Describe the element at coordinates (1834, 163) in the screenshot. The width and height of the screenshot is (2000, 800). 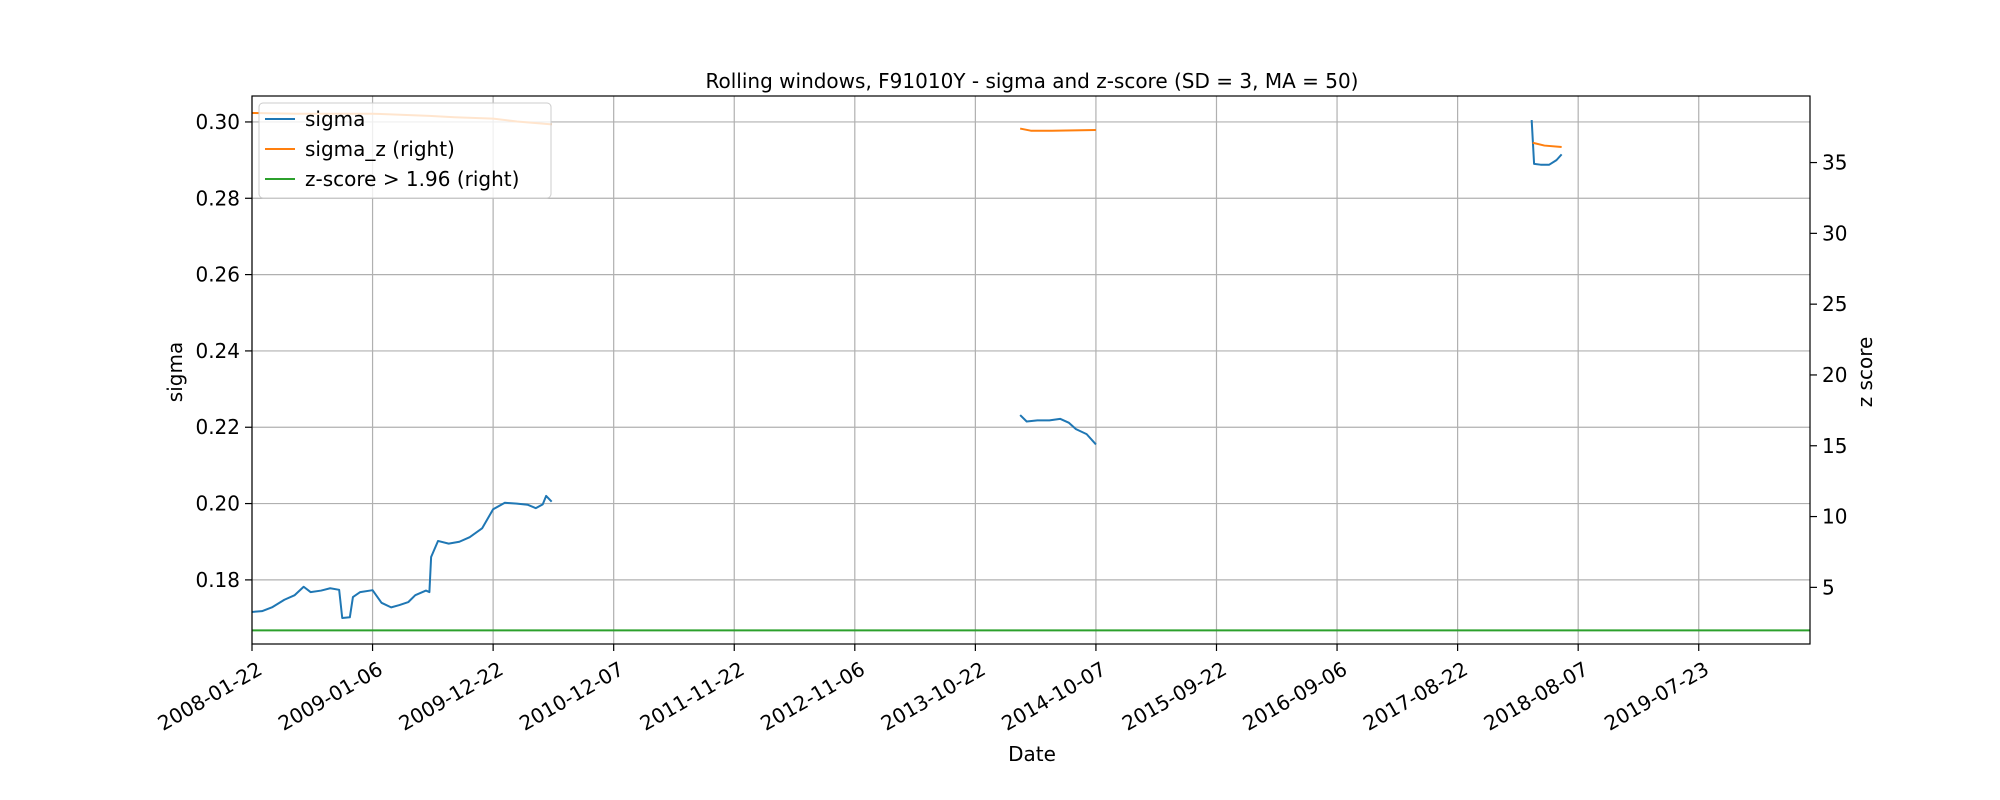
I see `y-tick-label-right: 35` at that location.